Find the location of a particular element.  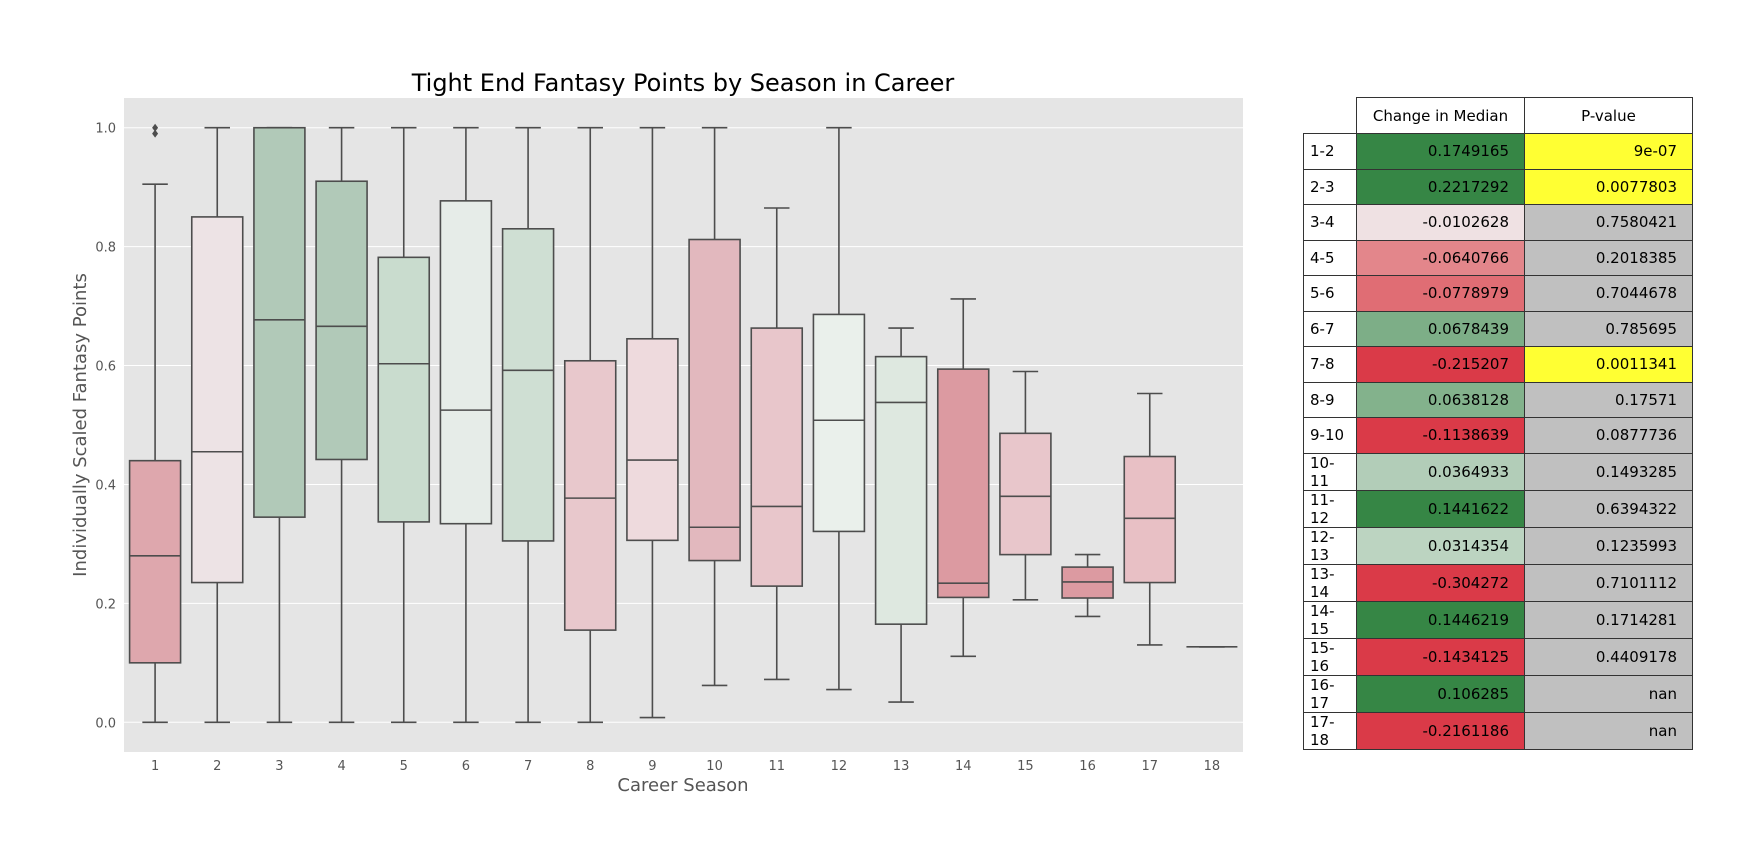

change-in-median-cell: -0.0102628 is located at coordinates (1440, 222).